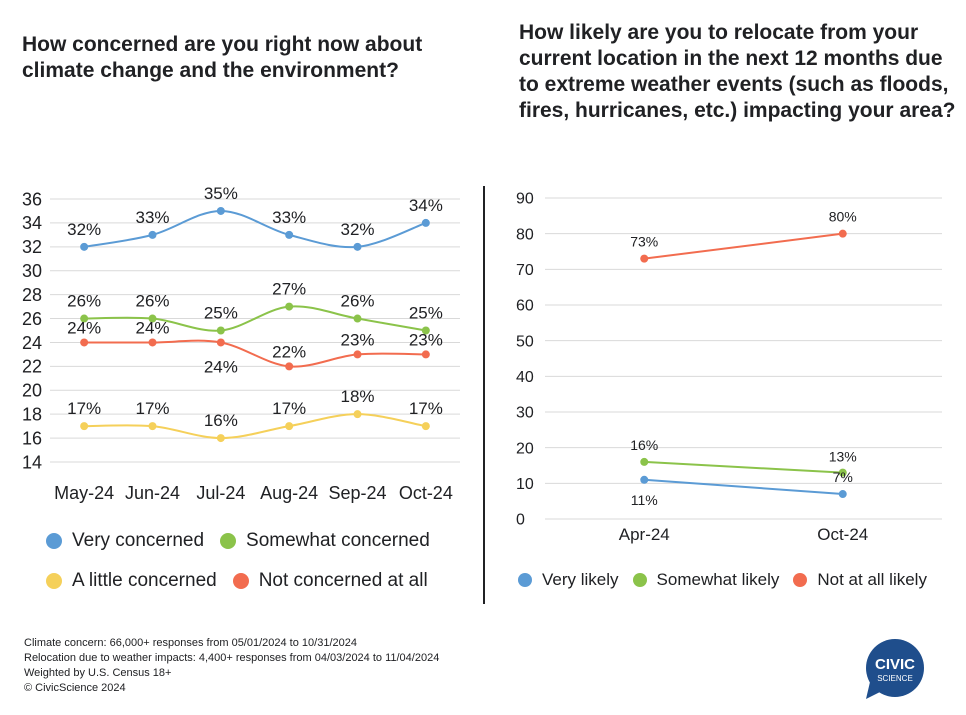  What do you see at coordinates (289, 408) in the screenshot?
I see `data-label-a-little-concerned-aug-24: 17%` at bounding box center [289, 408].